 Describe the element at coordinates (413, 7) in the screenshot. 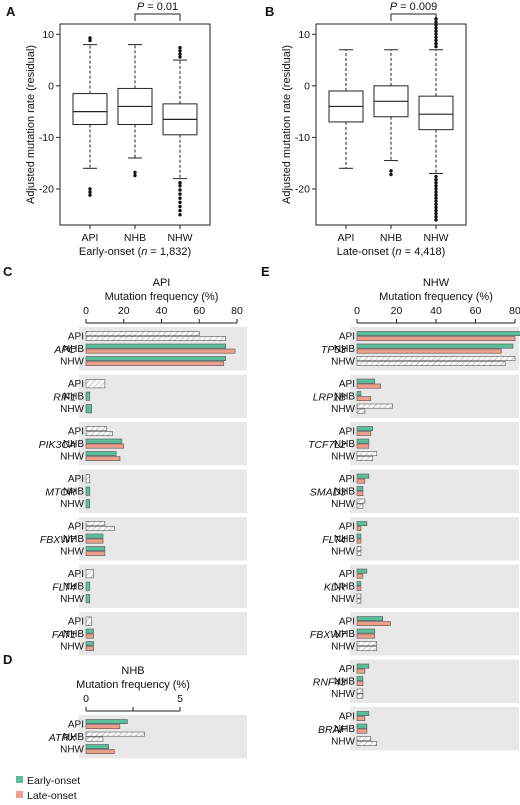

I see `panel-b-p-value: P = 0.009` at that location.